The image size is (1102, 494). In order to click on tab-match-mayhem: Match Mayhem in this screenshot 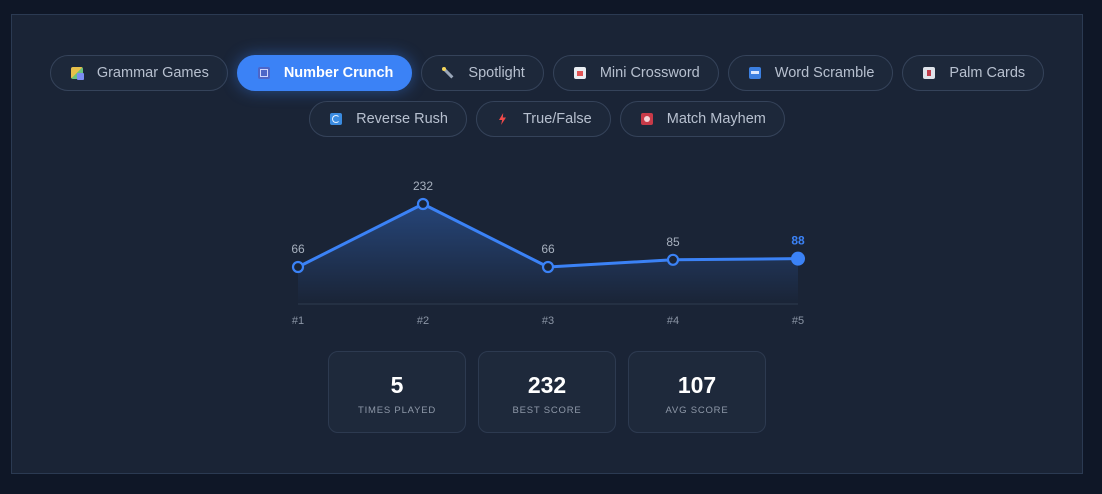, I will do `click(702, 119)`.